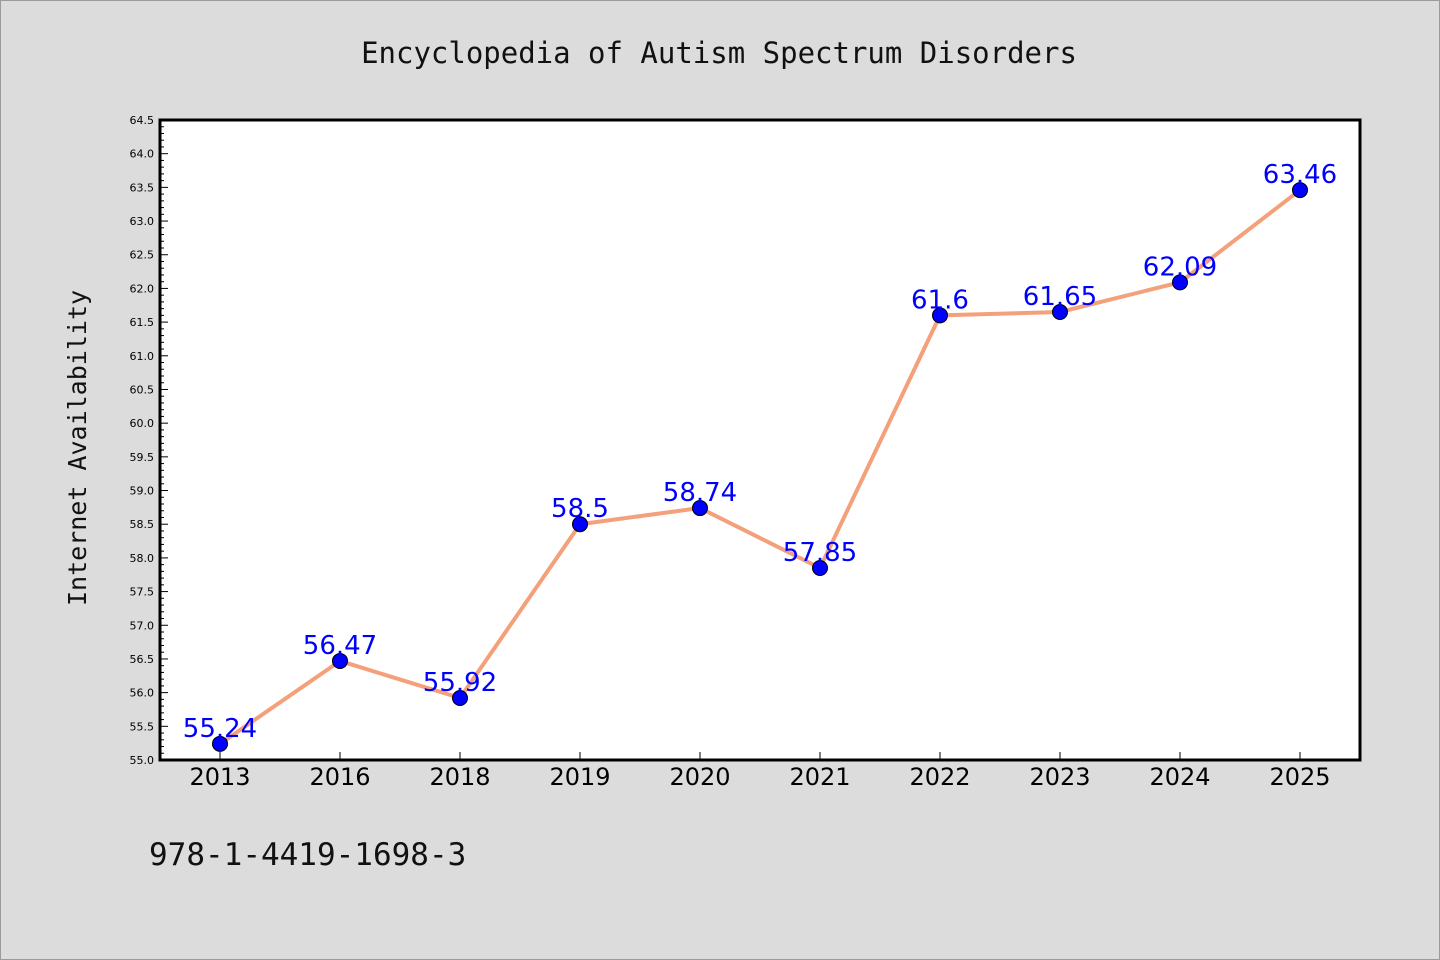  I want to click on x-tick-label: 2016, so click(339, 777).